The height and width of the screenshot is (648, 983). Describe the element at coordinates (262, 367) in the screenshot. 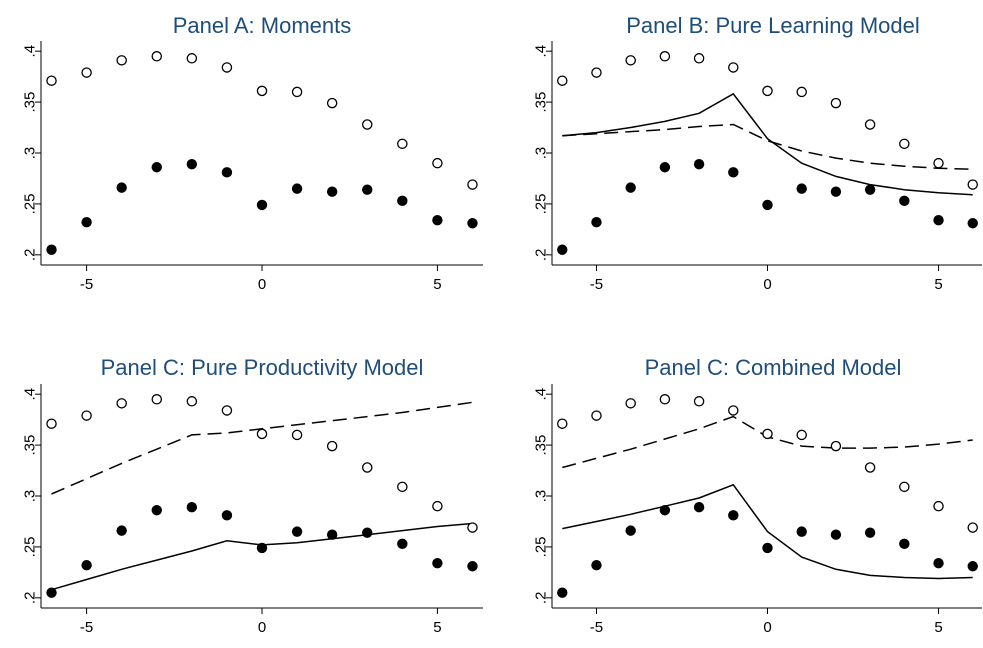

I see `panel-c-productivity-title: Panel C: Pure Productivity Model` at that location.